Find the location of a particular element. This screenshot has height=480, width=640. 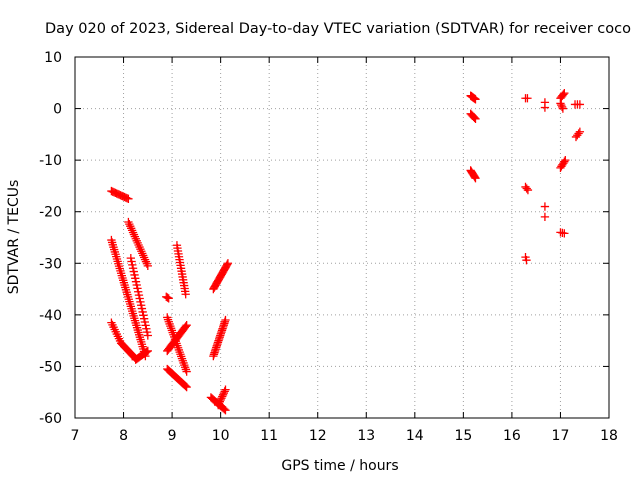

y-tick-labels: 10 0 -10 -20 -30 -40 -50 -60 is located at coordinates (50, 238).